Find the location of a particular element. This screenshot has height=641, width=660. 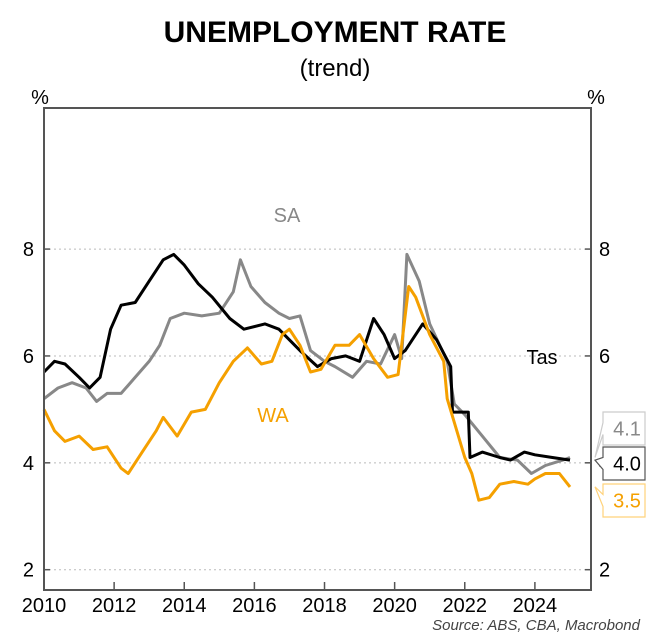

end-label-box-tas is located at coordinates (619, 463).